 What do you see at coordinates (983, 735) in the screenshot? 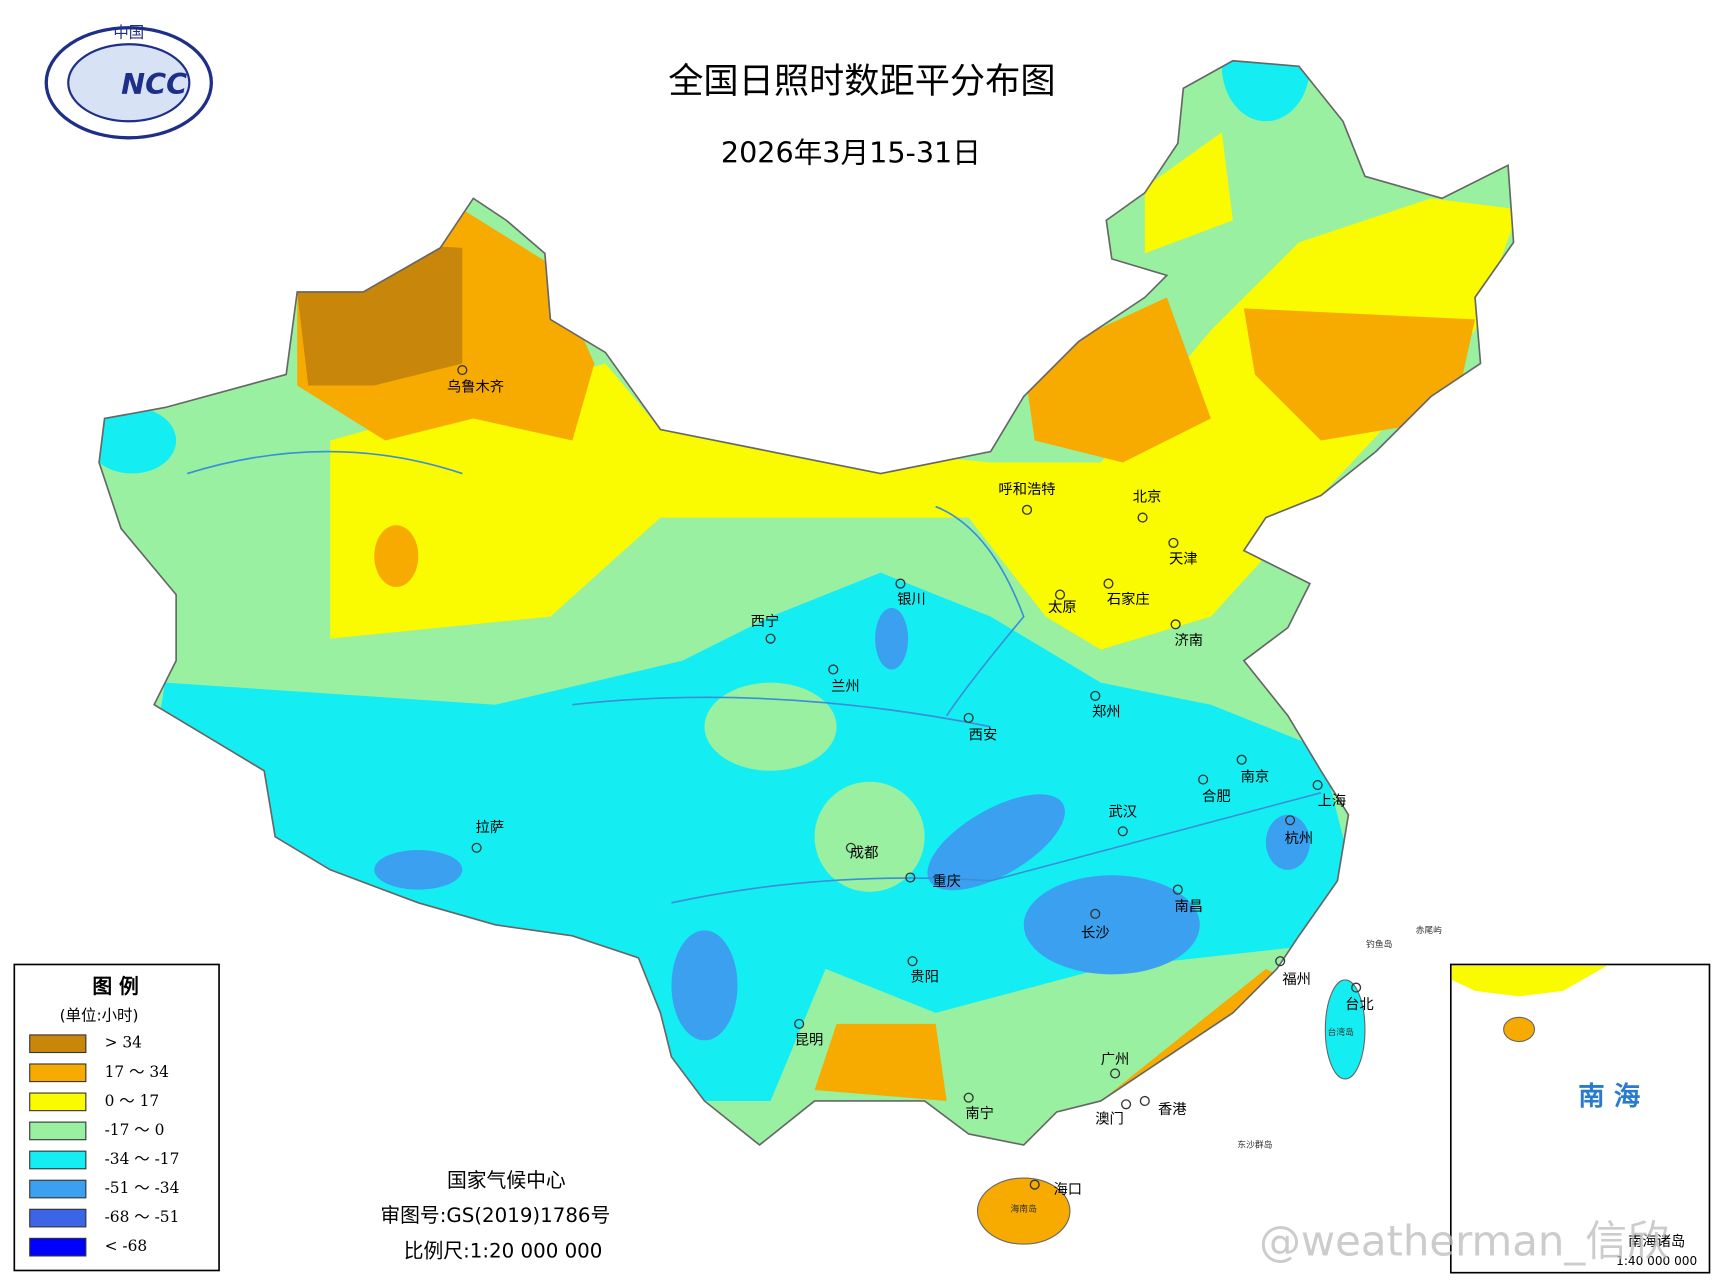
I see `city-label: 西安` at bounding box center [983, 735].